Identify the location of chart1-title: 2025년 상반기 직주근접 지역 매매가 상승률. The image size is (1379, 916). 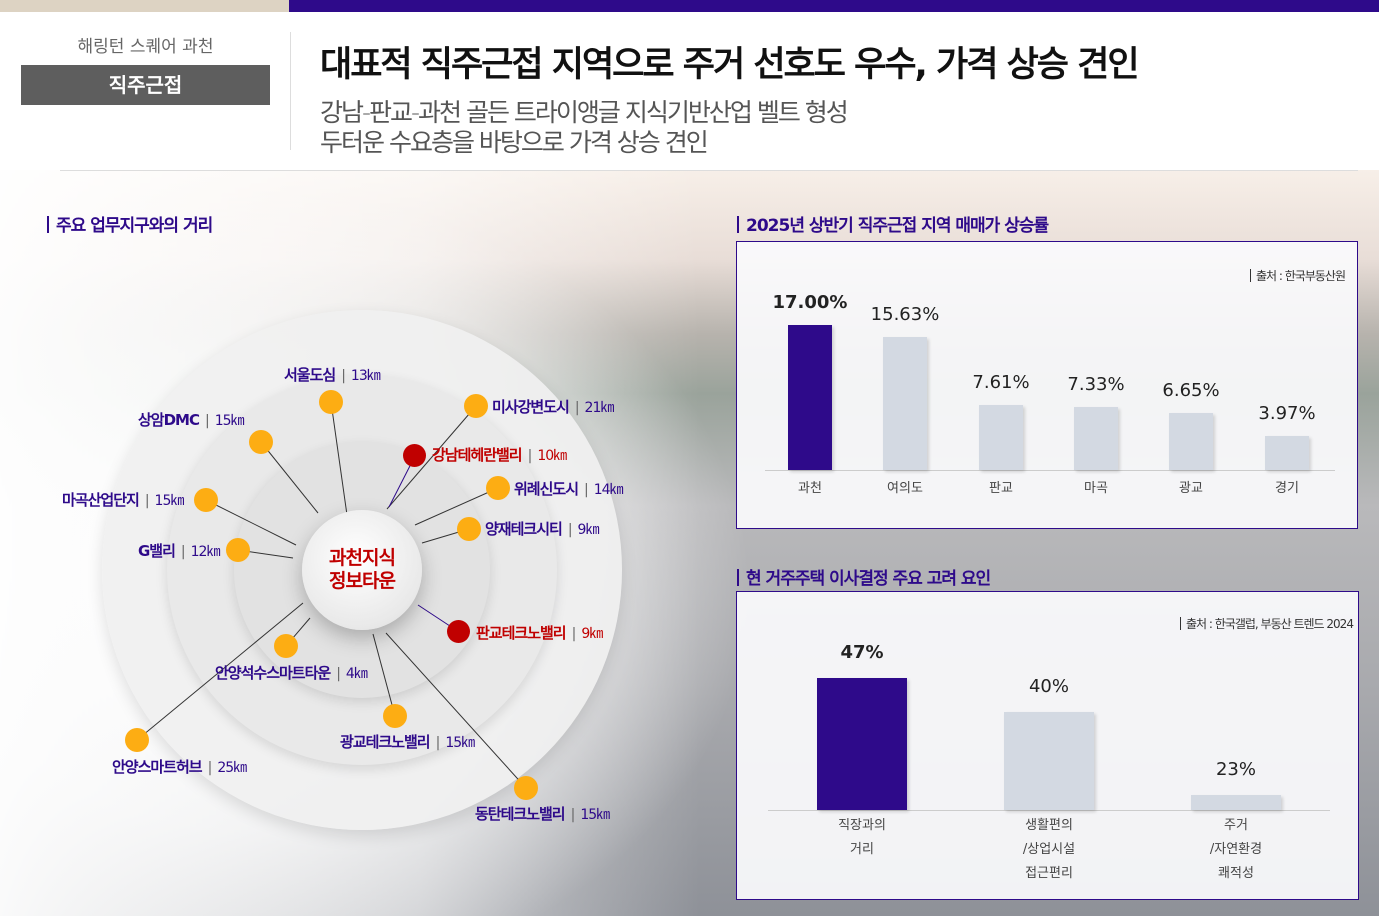
(893, 223).